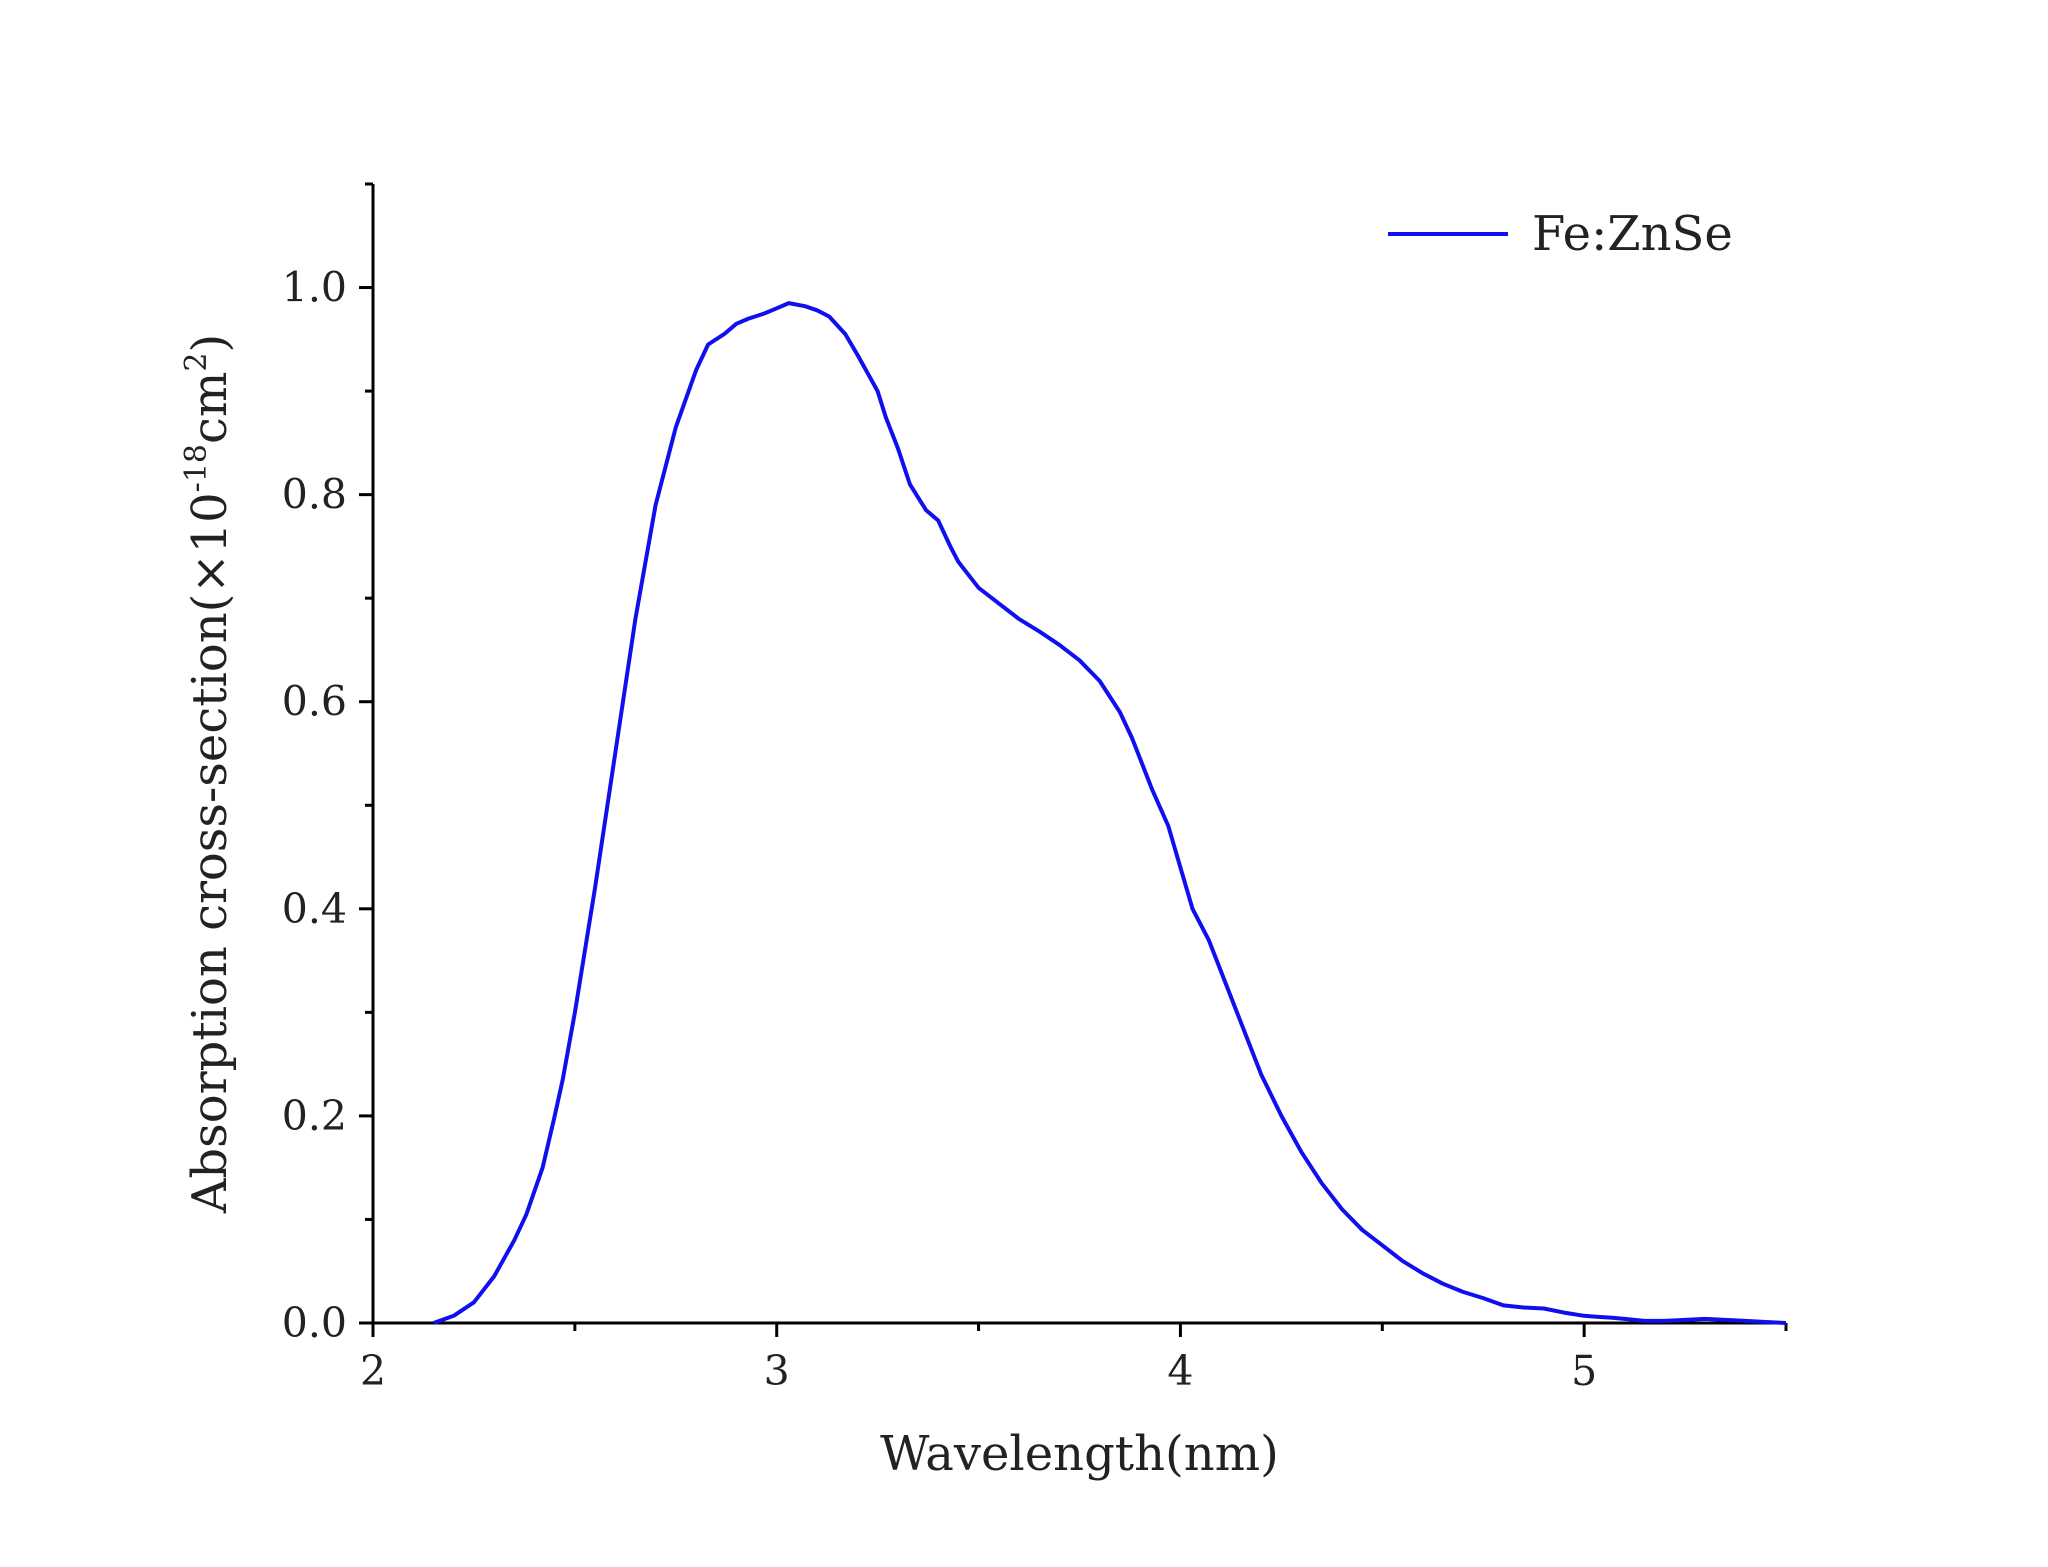  I want to click on y-tick-label: 0.4, so click(314, 909).